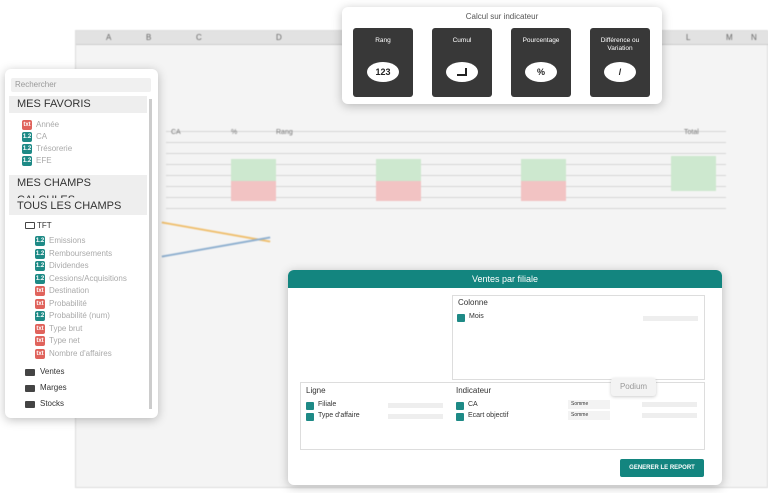 Image resolution: width=768 pixels, height=493 pixels. Describe the element at coordinates (234, 132) in the screenshot. I see `cell-header: %` at that location.